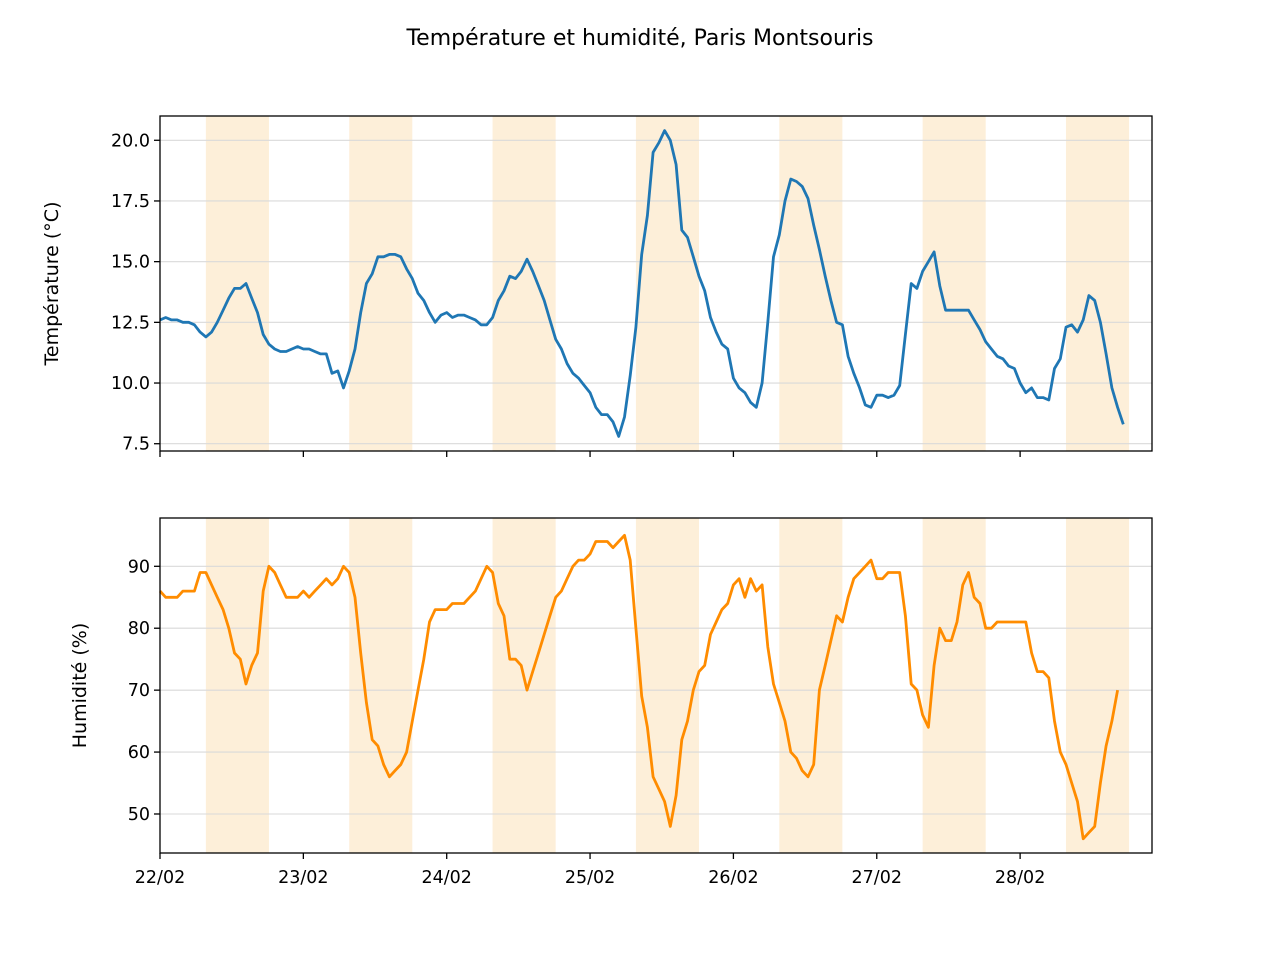 The height and width of the screenshot is (960, 1280). What do you see at coordinates (80, 686) in the screenshot?
I see `y-axis-label: Humidité (%)` at bounding box center [80, 686].